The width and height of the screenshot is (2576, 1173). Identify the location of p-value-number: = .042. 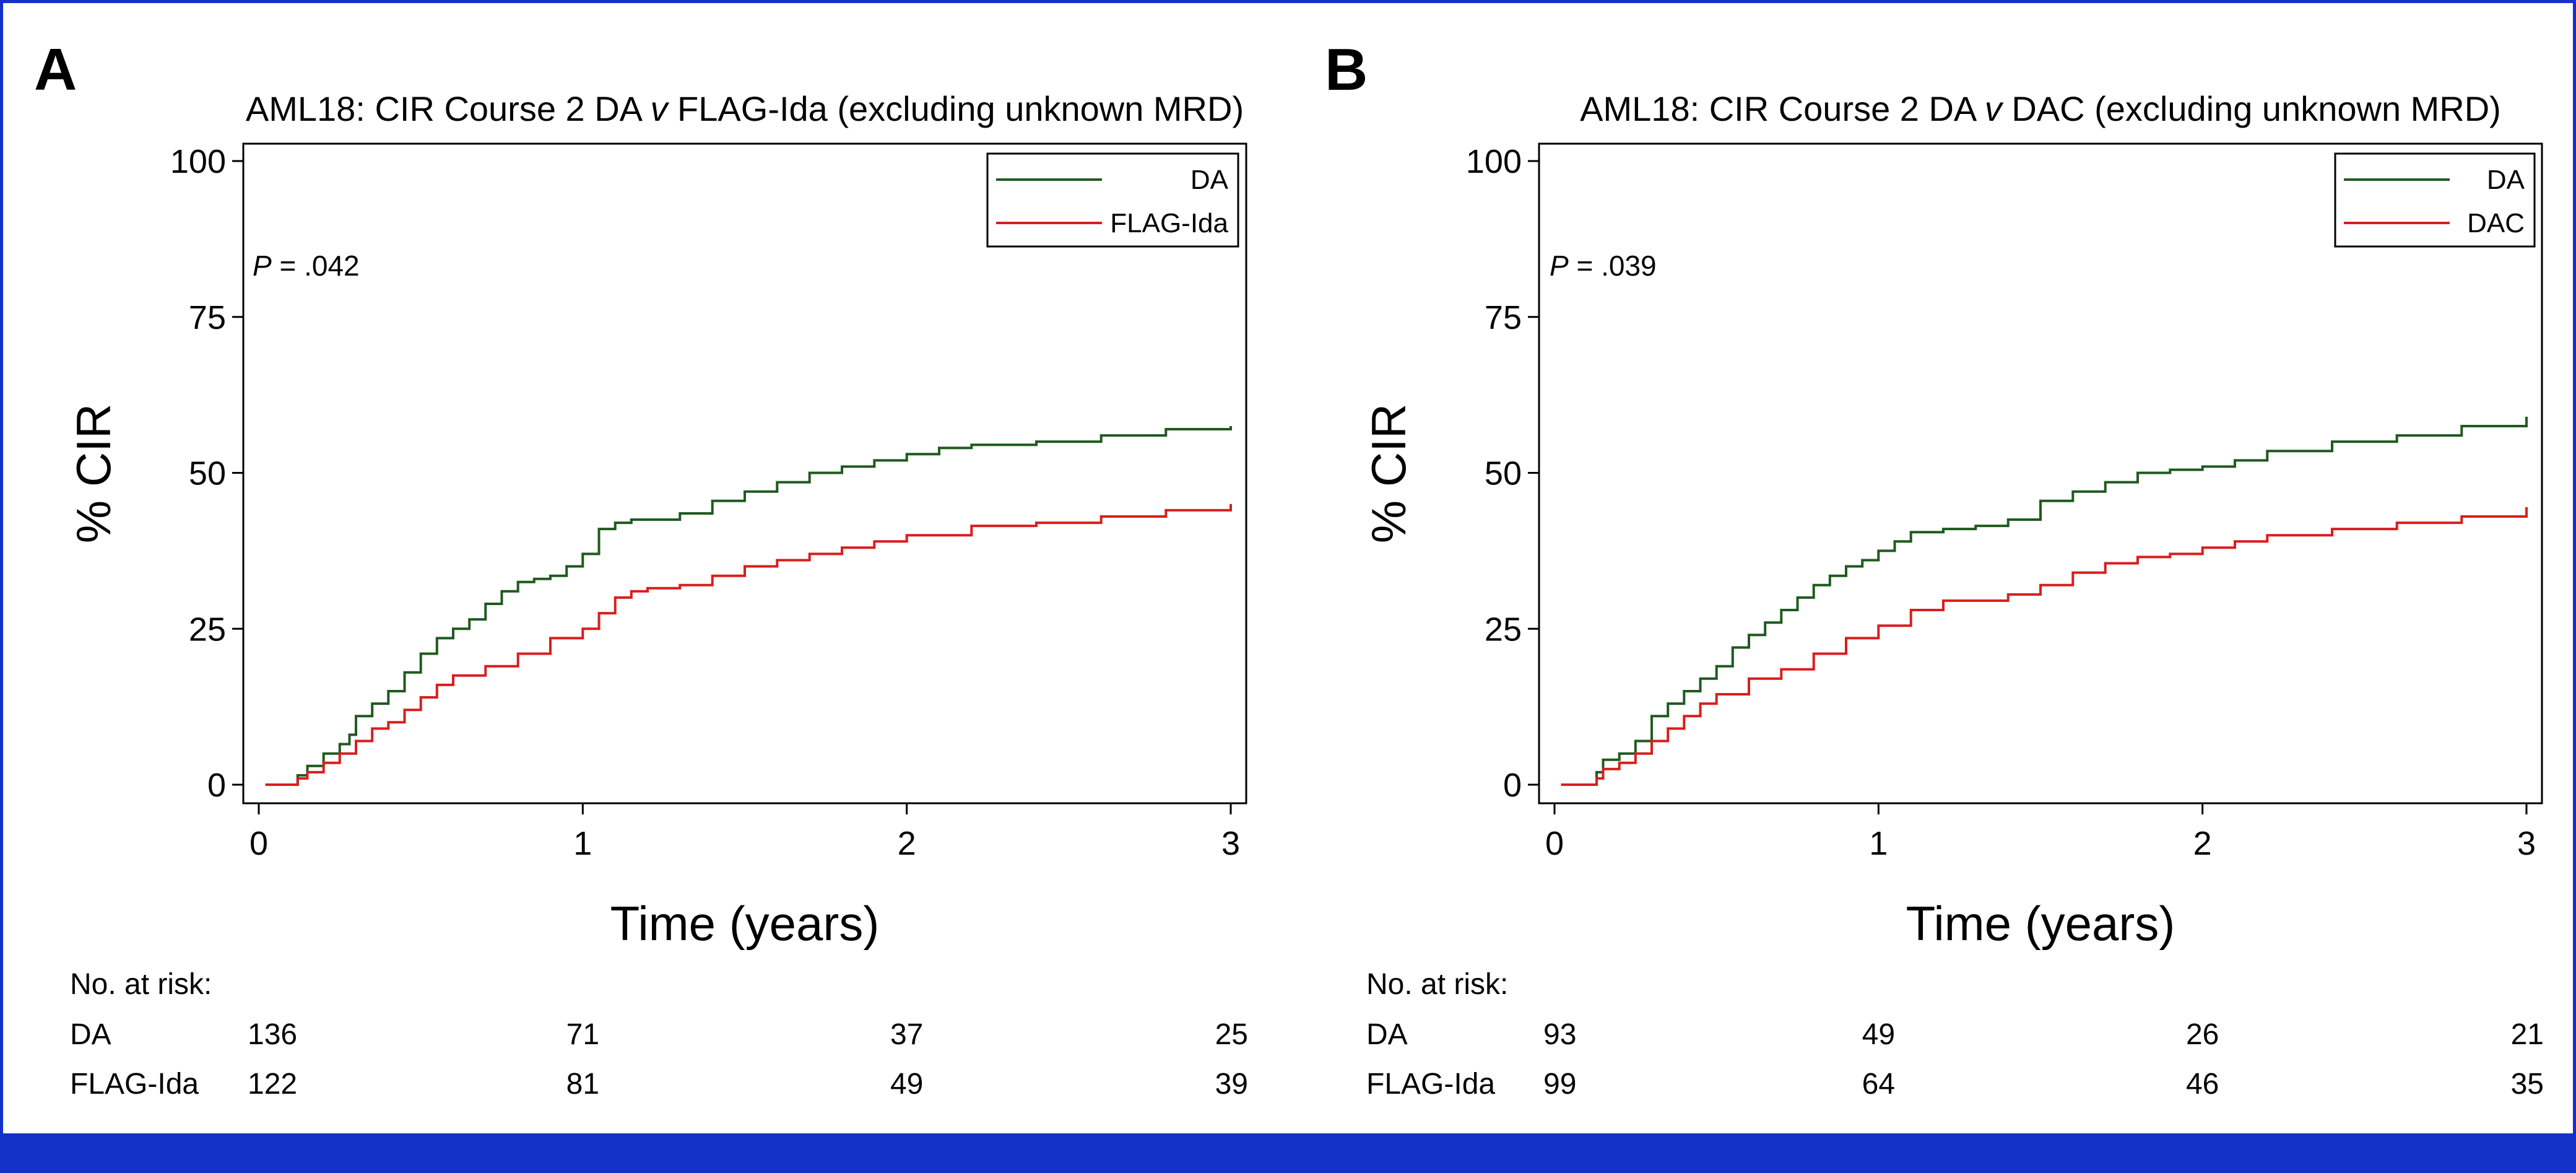
(316, 266).